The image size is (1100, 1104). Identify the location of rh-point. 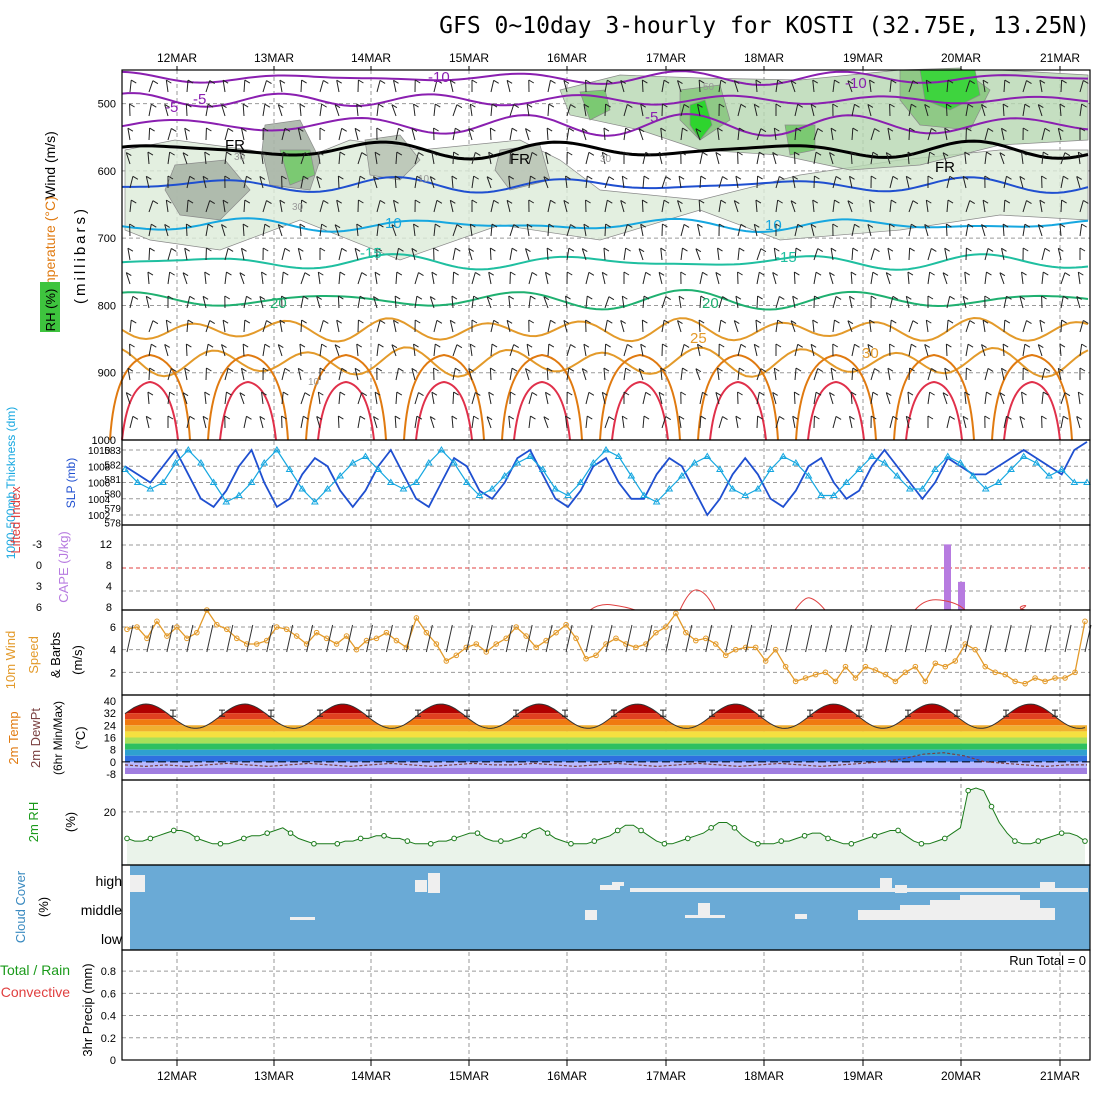
(571, 843).